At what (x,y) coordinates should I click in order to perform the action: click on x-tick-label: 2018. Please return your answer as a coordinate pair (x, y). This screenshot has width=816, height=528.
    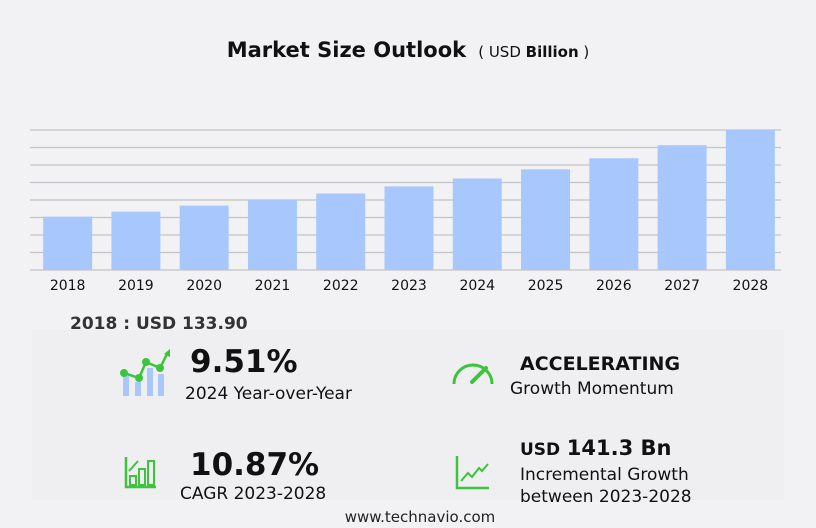
    Looking at the image, I should click on (68, 286).